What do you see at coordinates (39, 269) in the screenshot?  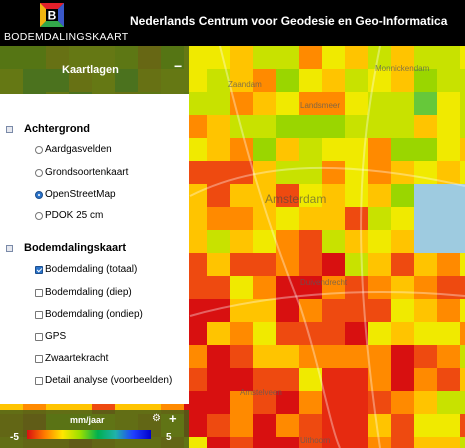 I see `checkbox-checked` at bounding box center [39, 269].